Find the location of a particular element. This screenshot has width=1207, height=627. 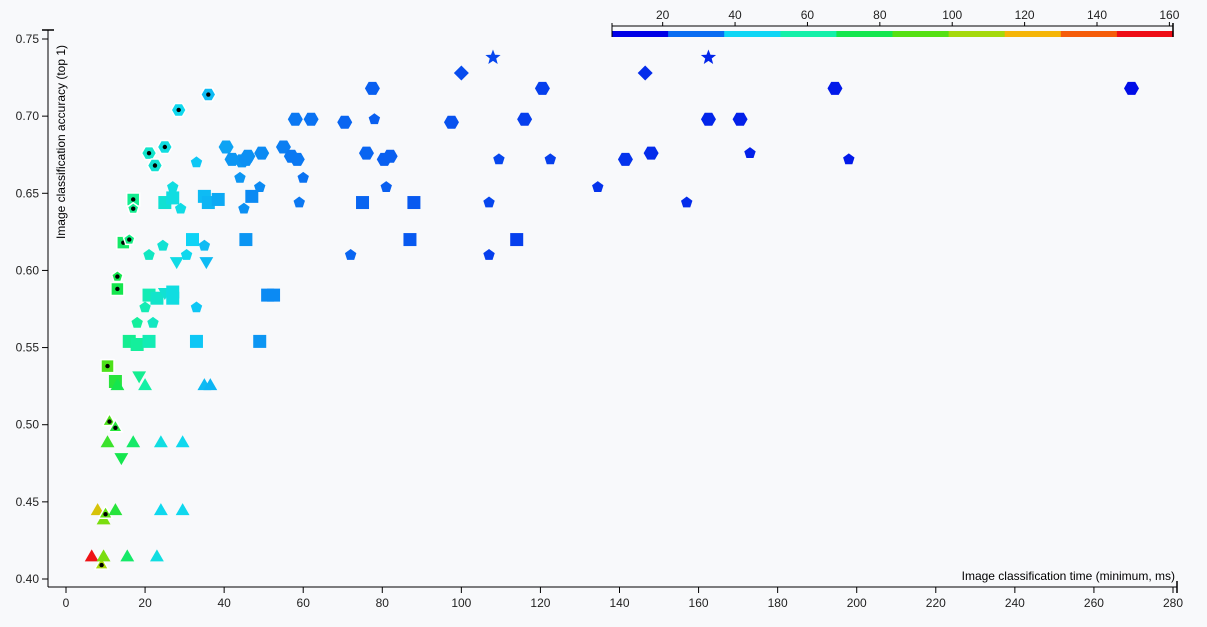

color-scale-legend: 20 40 60 80 100 120 140 160 is located at coordinates (895, 22).